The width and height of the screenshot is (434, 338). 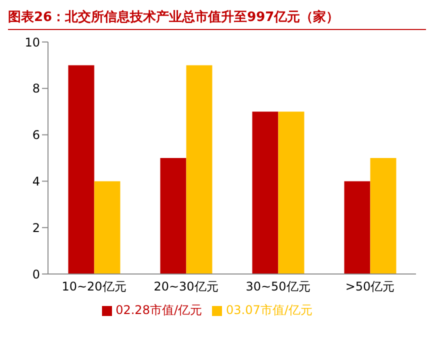 What do you see at coordinates (36, 227) in the screenshot?
I see `y-tick-label: 2` at bounding box center [36, 227].